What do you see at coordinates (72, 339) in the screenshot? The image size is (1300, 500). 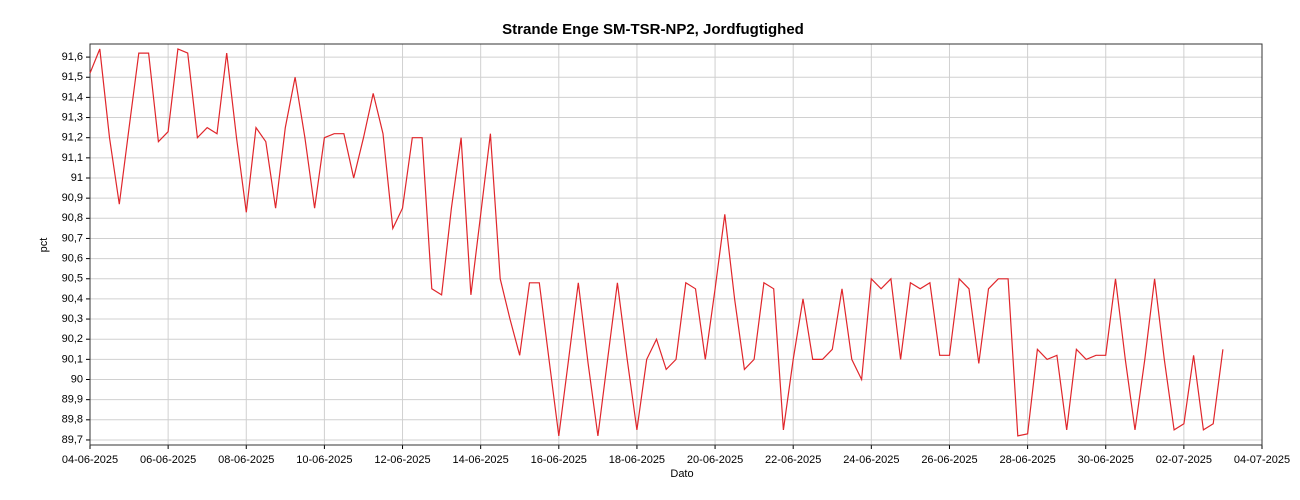 I see `y-tick-label: 90,2` at bounding box center [72, 339].